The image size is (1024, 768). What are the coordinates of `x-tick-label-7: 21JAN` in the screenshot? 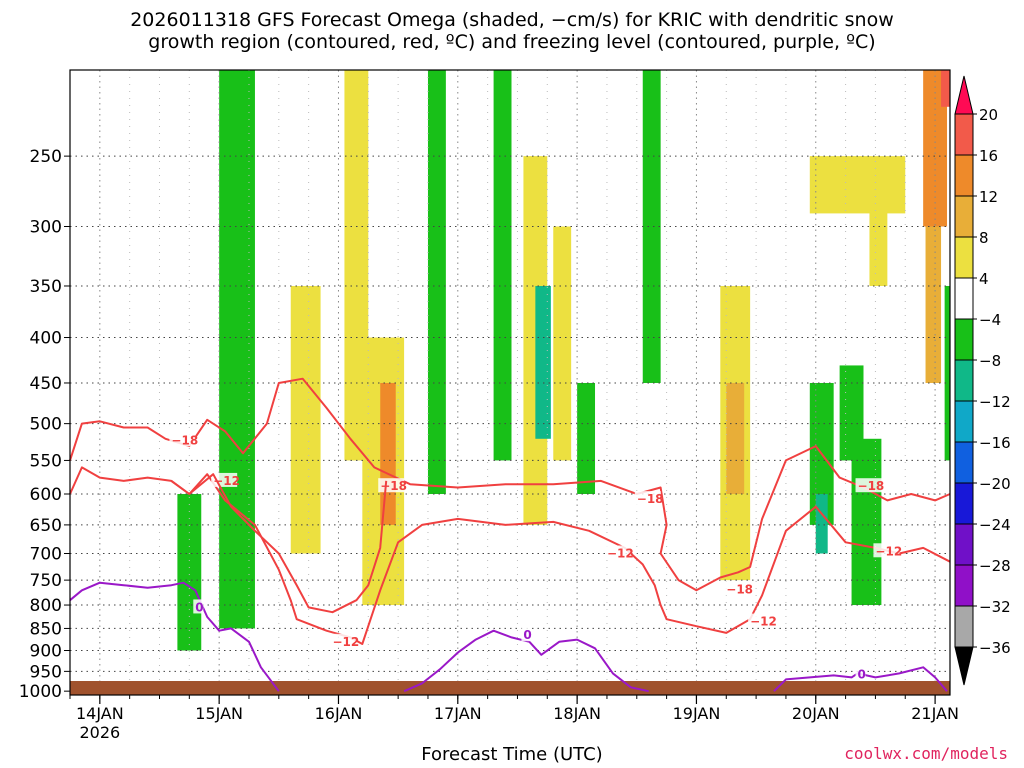 It's located at (935, 713).